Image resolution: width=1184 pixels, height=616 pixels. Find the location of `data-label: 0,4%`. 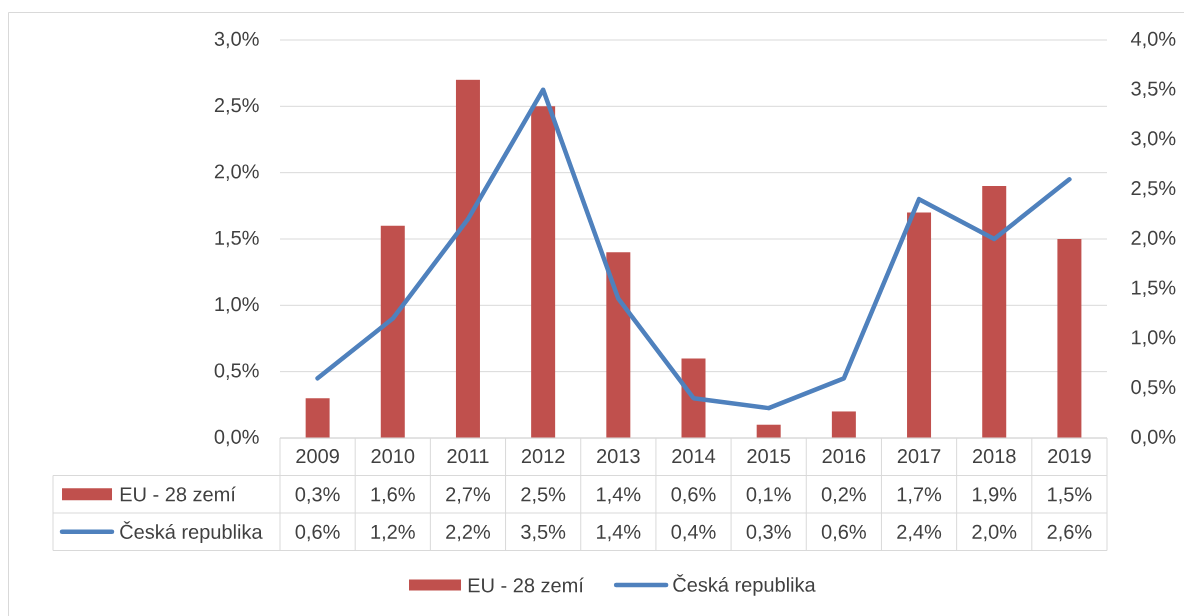

data-label: 0,4% is located at coordinates (693, 533).